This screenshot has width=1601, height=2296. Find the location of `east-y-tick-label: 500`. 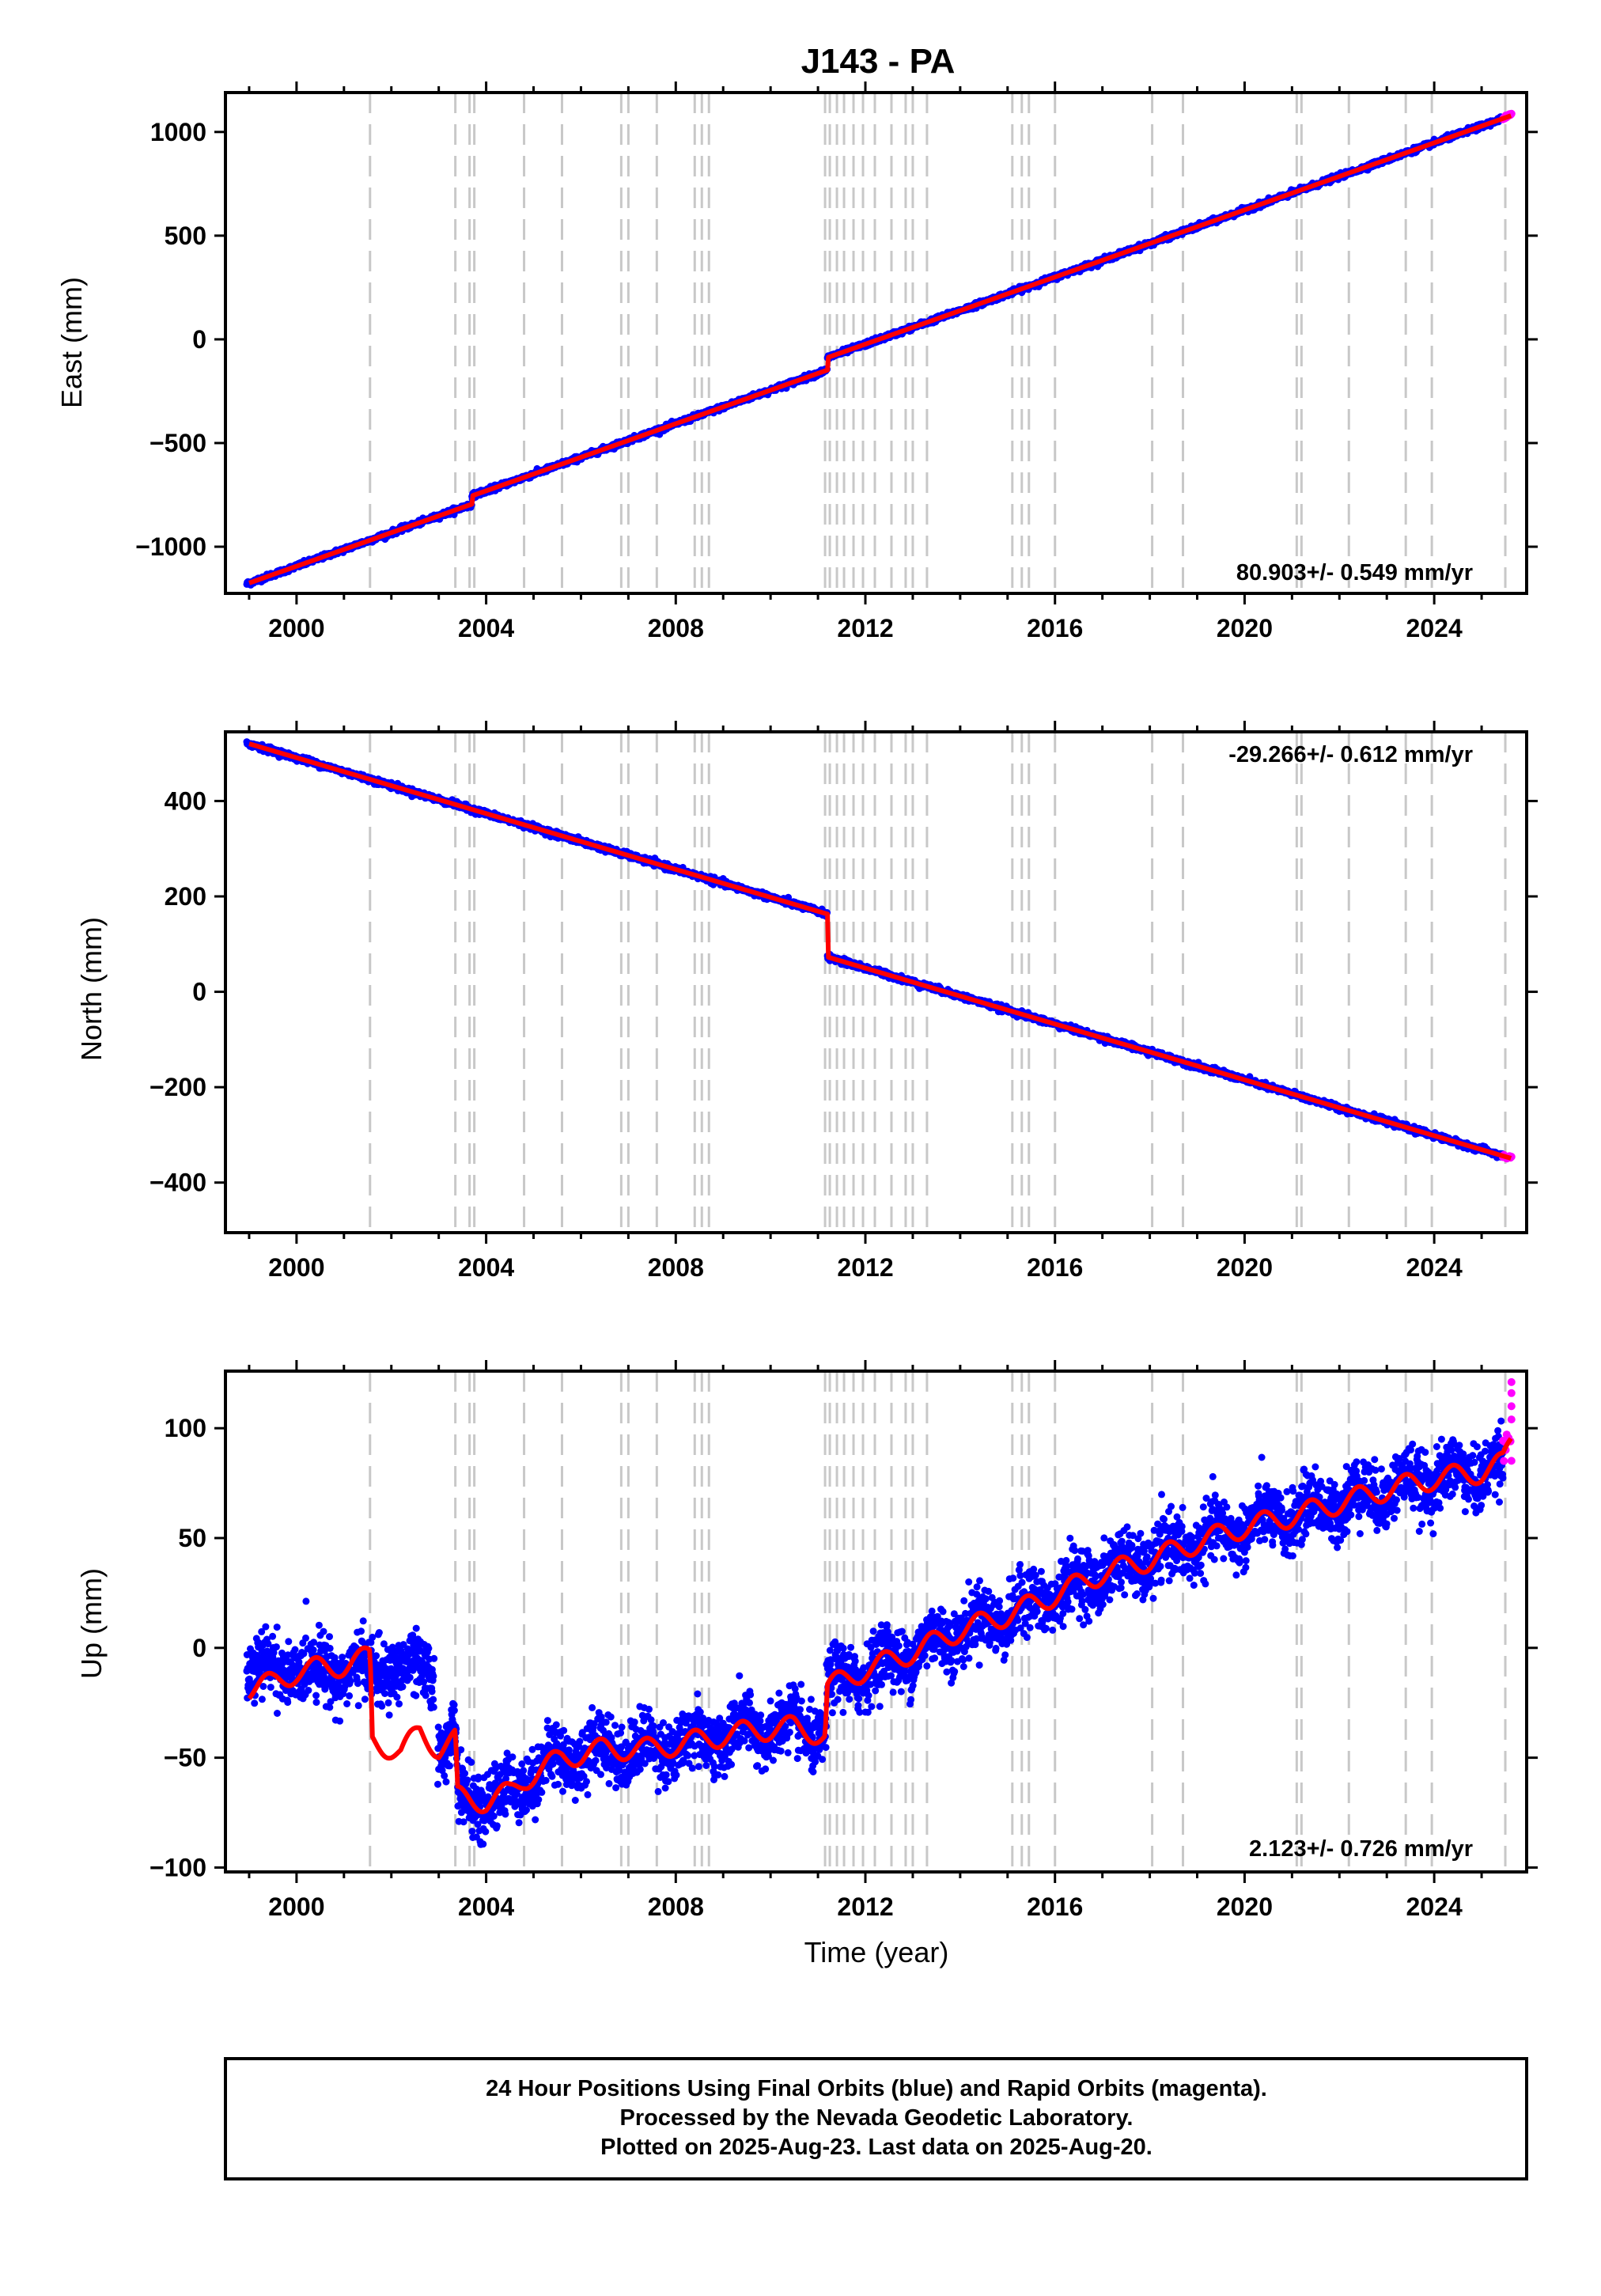

east-y-tick-label: 500 is located at coordinates (185, 236).